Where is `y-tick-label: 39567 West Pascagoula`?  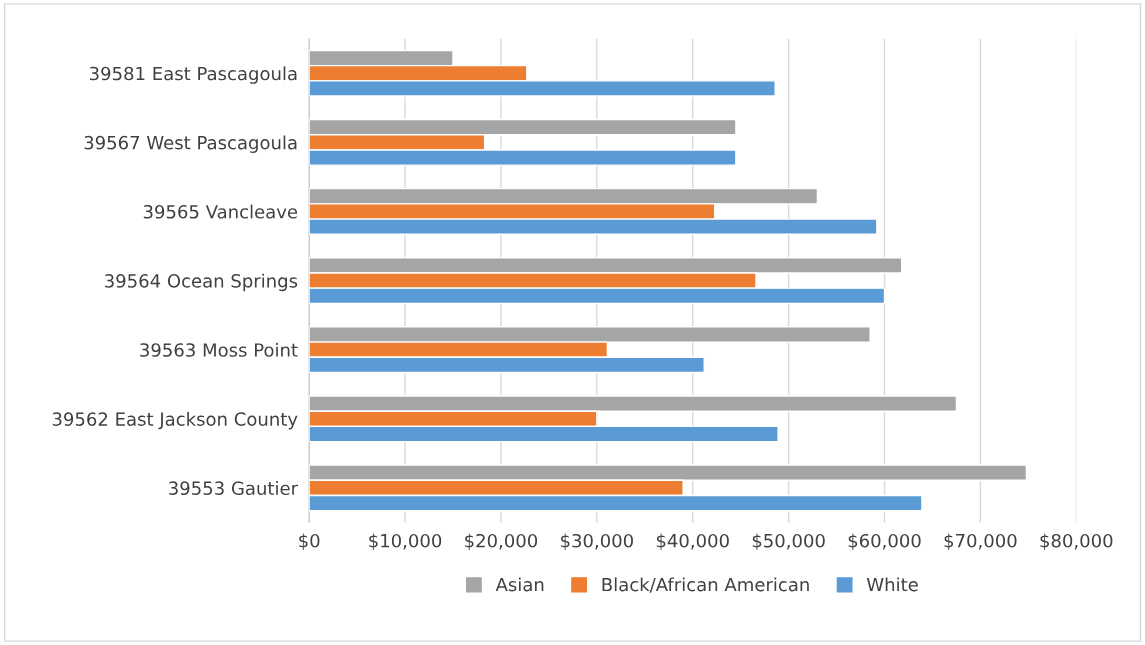
y-tick-label: 39567 West Pascagoula is located at coordinates (190, 144).